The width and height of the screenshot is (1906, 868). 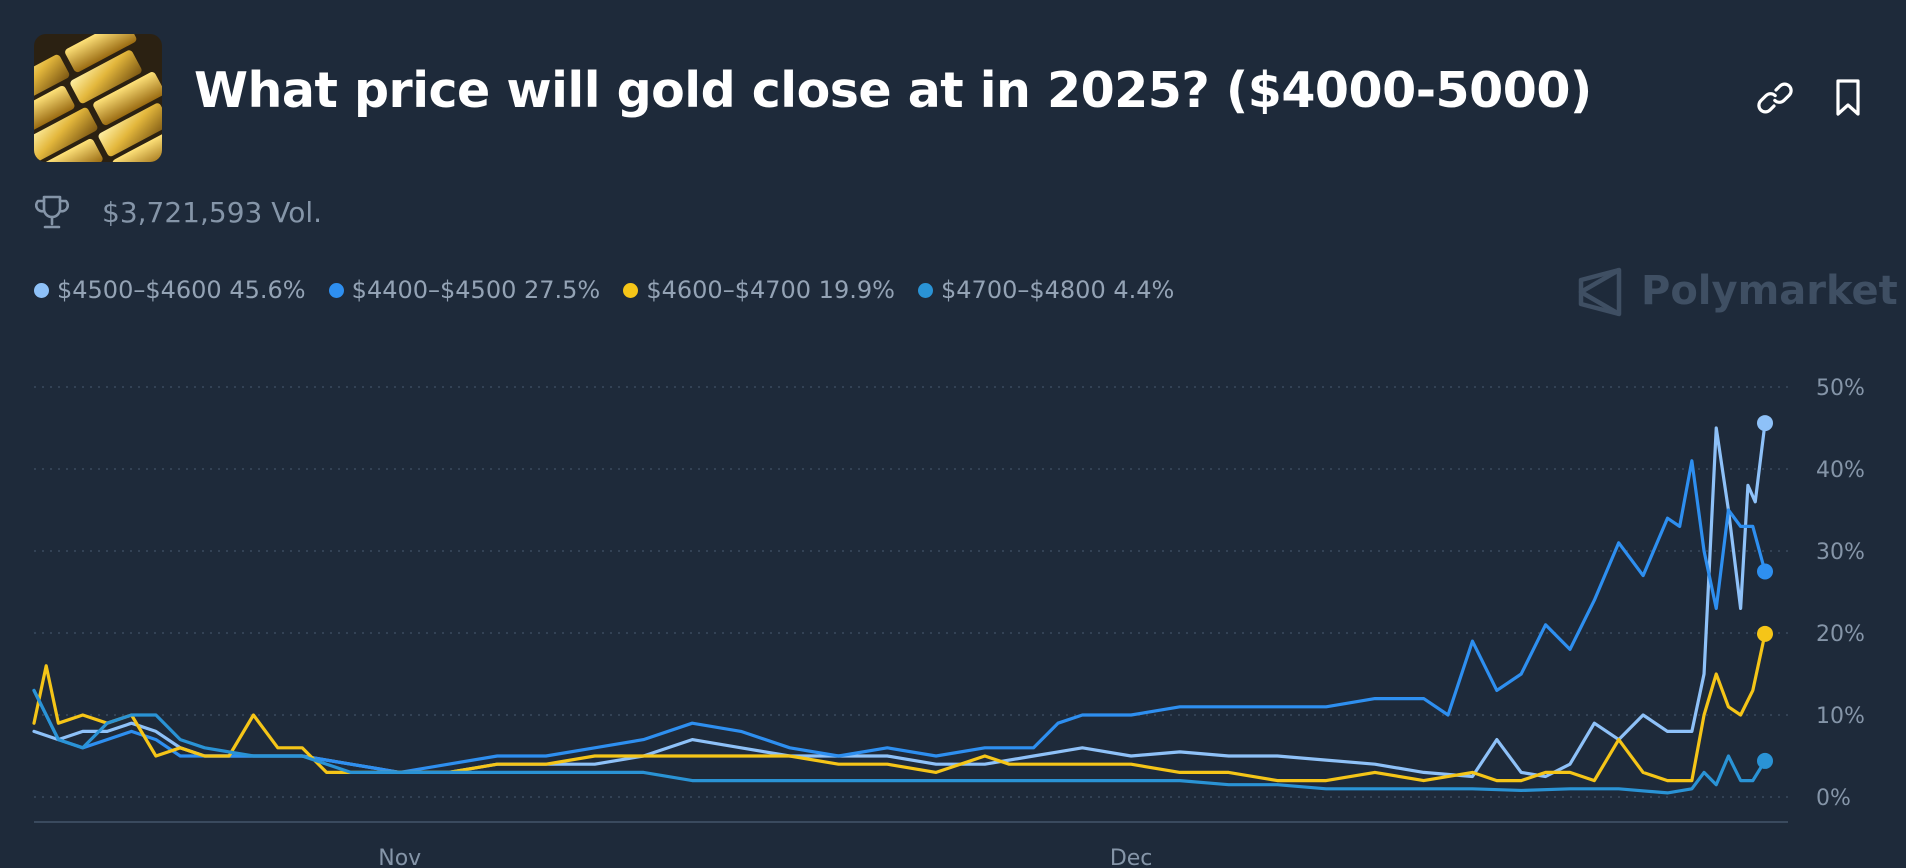 I want to click on legend-item: $4600–$4700 19.9%, so click(x=759, y=290).